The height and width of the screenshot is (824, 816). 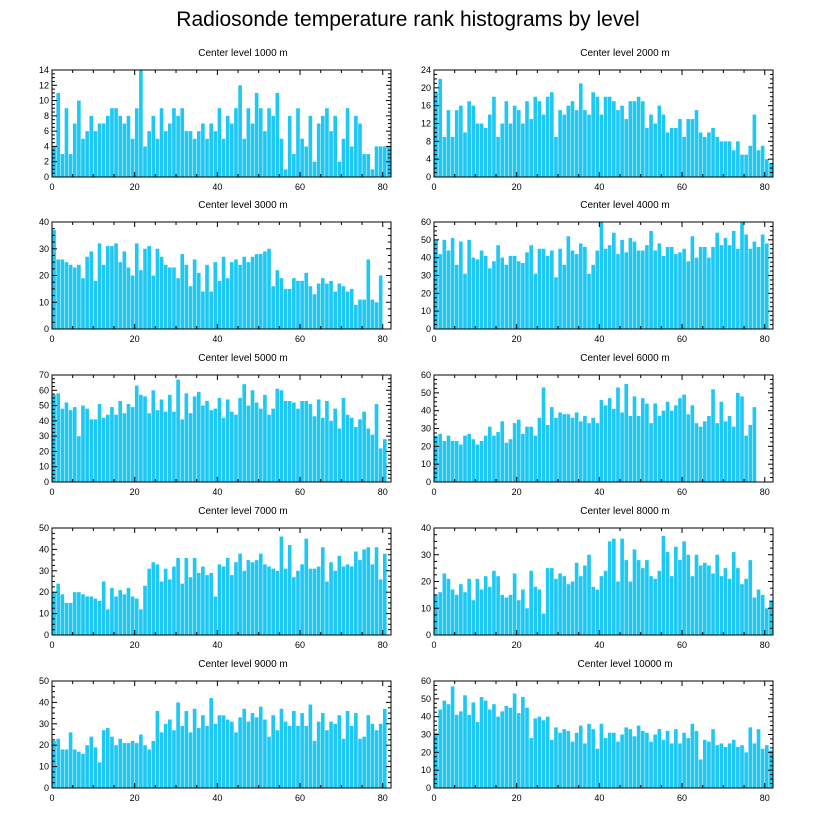 I want to click on x-tick-label: 0, so click(x=433, y=187).